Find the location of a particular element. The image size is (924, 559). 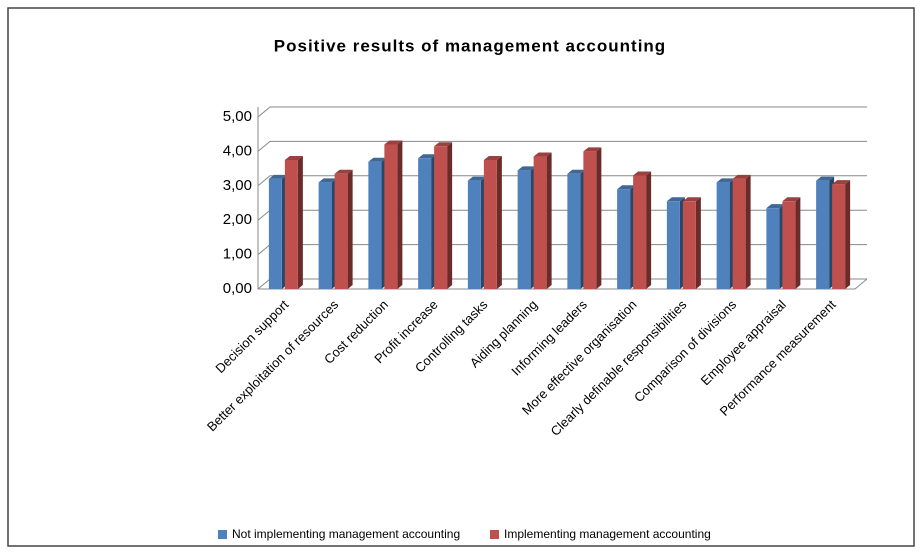

y-tick-label: 2,00 is located at coordinates (237, 219).